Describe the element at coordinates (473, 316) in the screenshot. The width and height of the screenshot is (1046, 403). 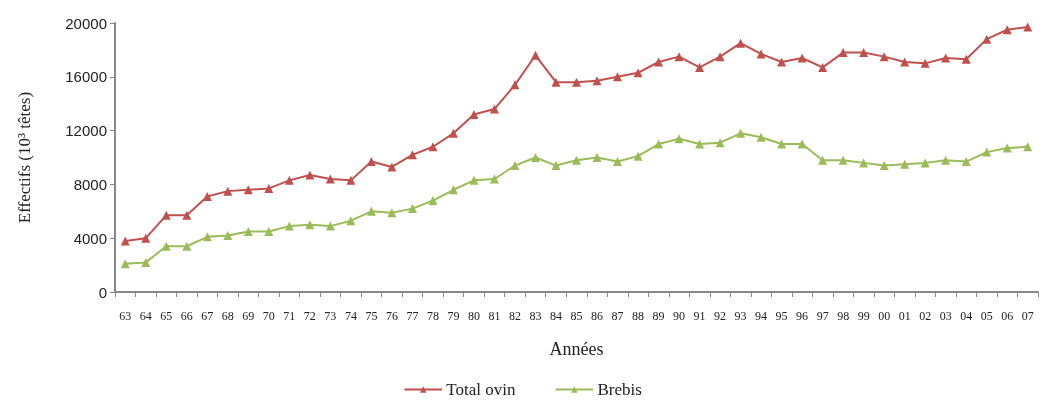
I see `x-tick-label: 80` at that location.